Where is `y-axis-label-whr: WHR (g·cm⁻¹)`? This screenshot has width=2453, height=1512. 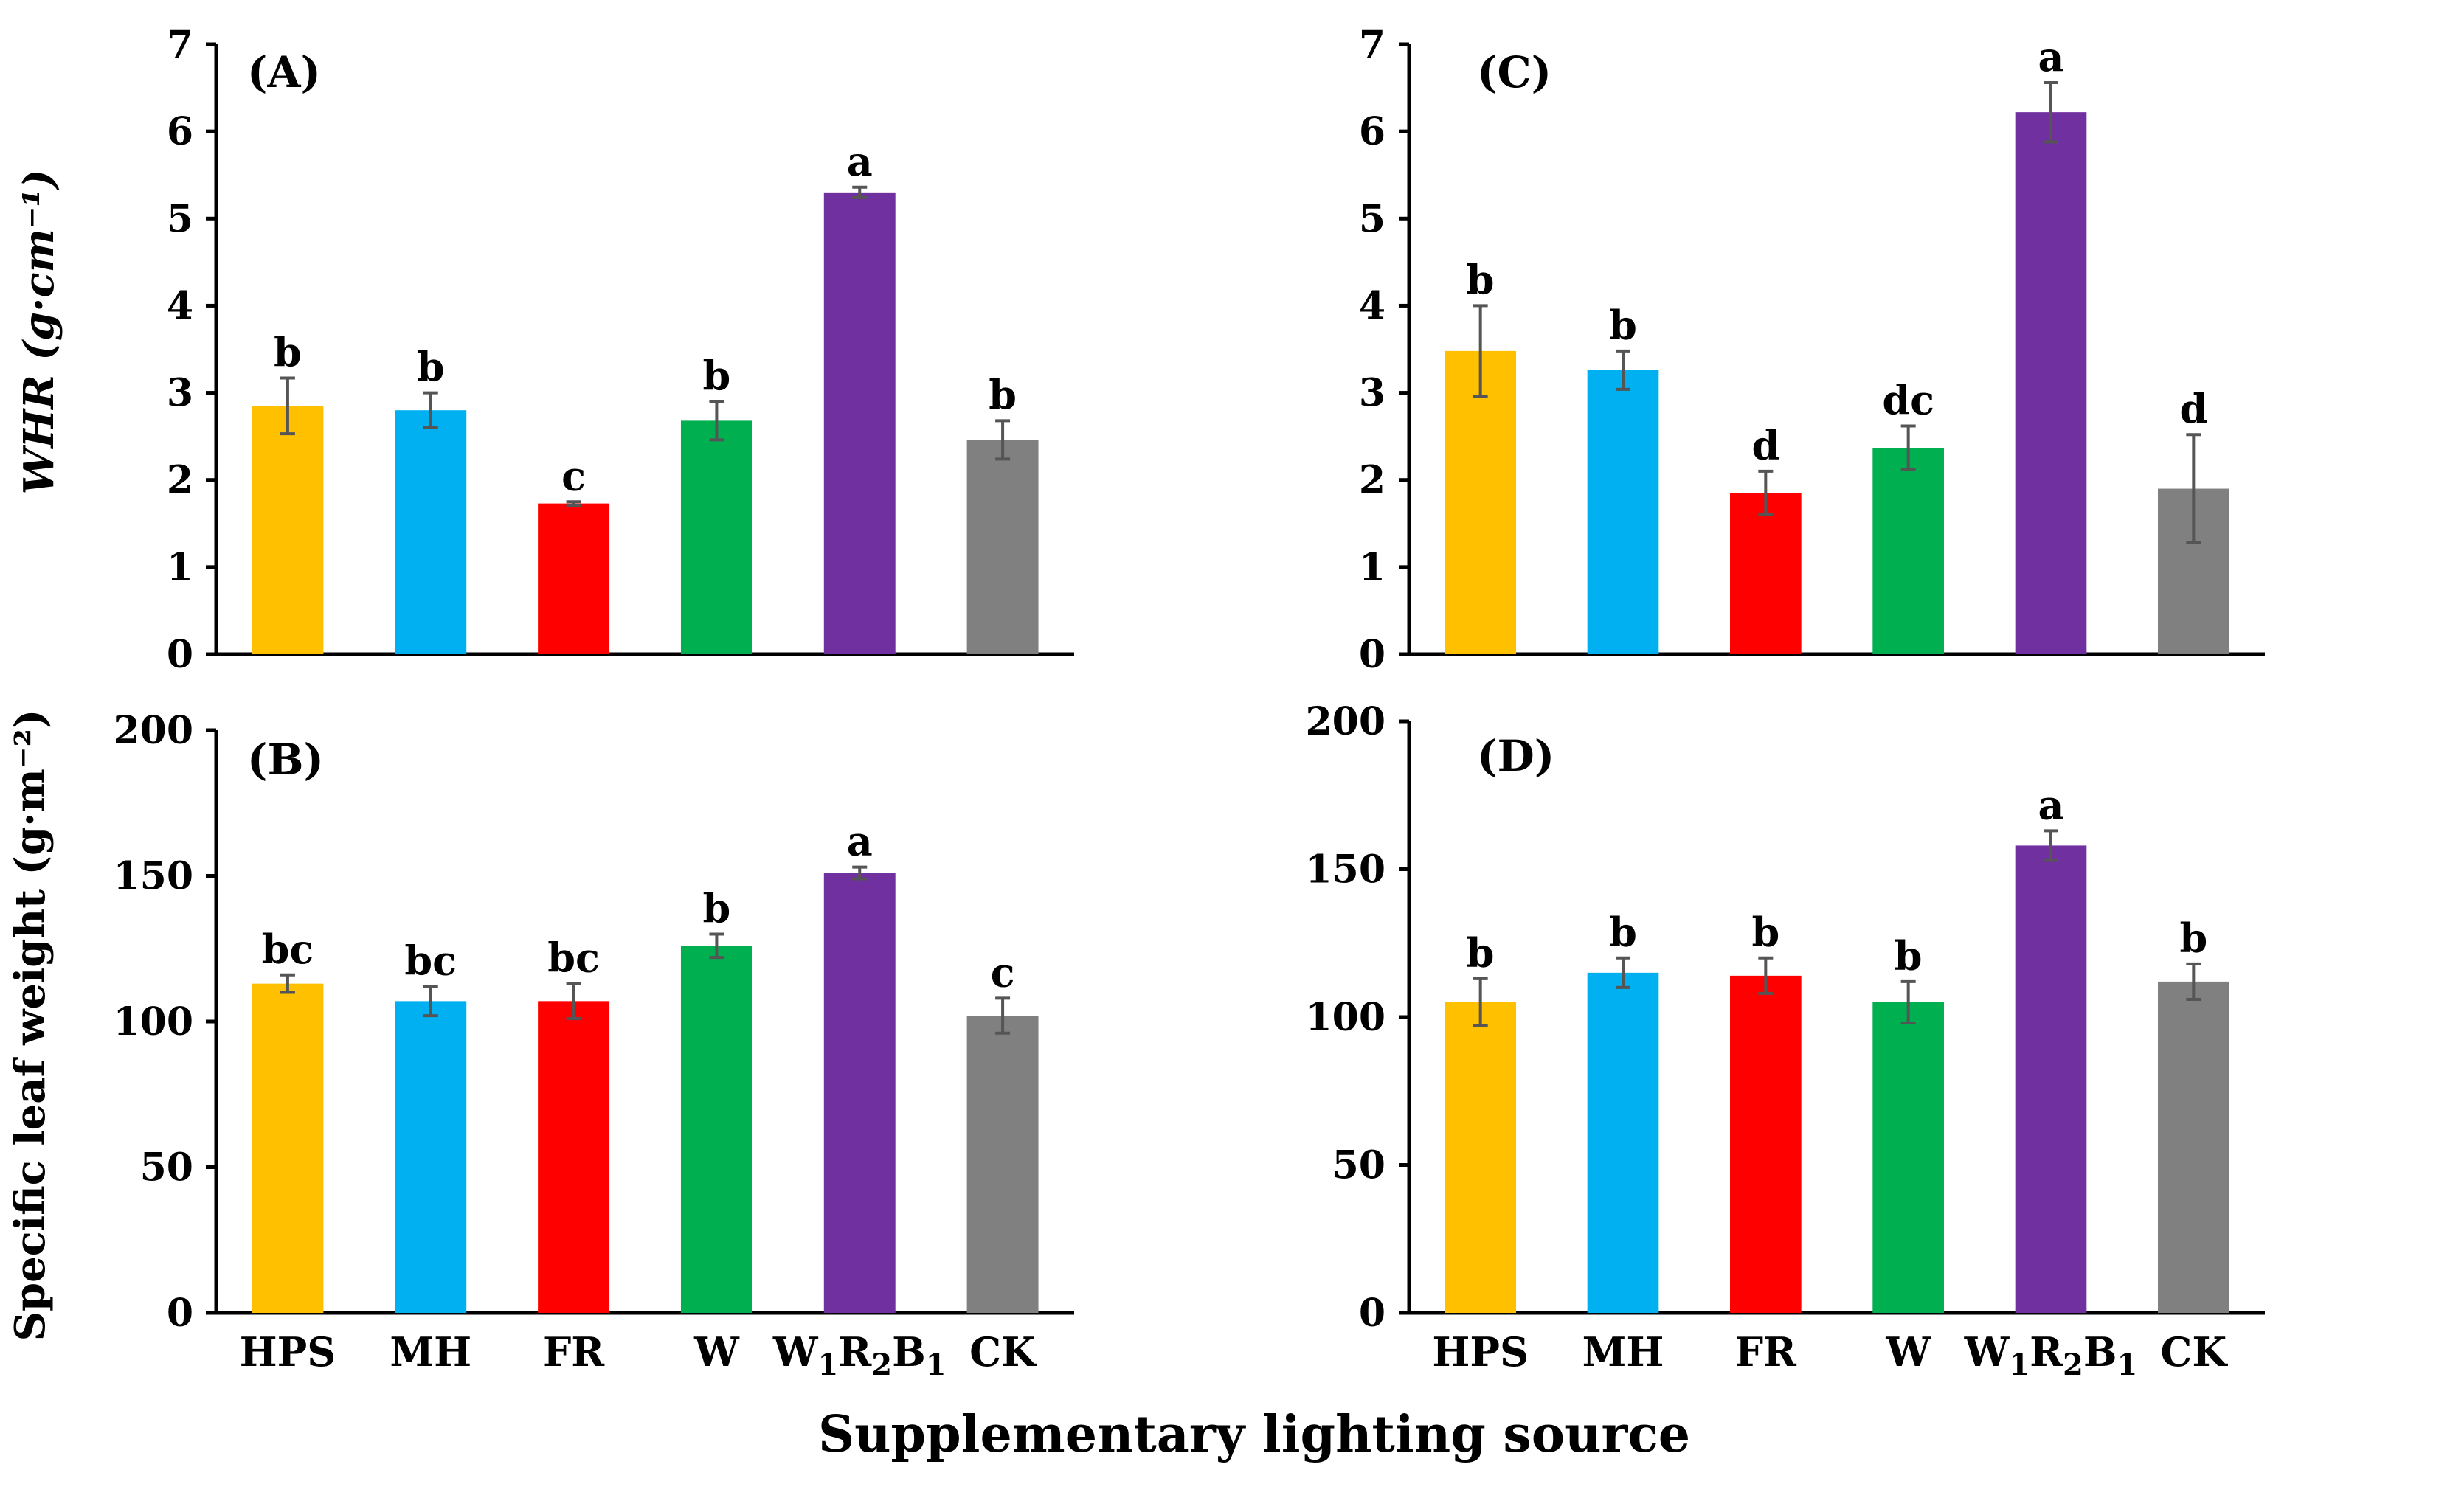 y-axis-label-whr: WHR (g·cm⁻¹) is located at coordinates (39, 332).